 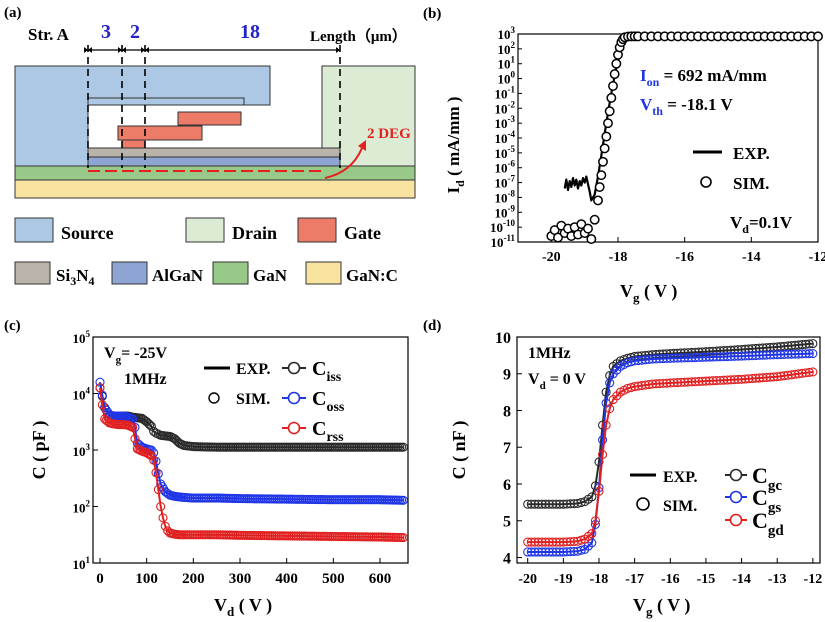 I want to click on si3n4-layer, so click(x=214, y=152).